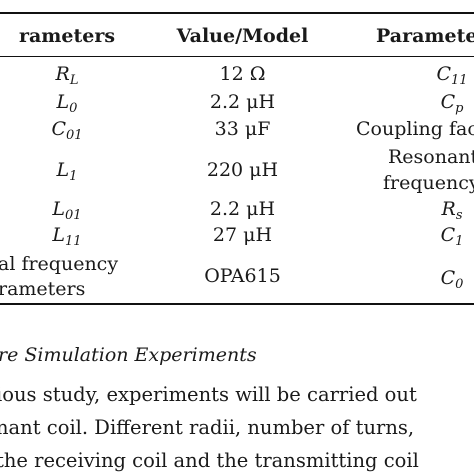 The width and height of the screenshot is (474, 474). What do you see at coordinates (67, 210) in the screenshot?
I see `table-cell-param: L01` at bounding box center [67, 210].